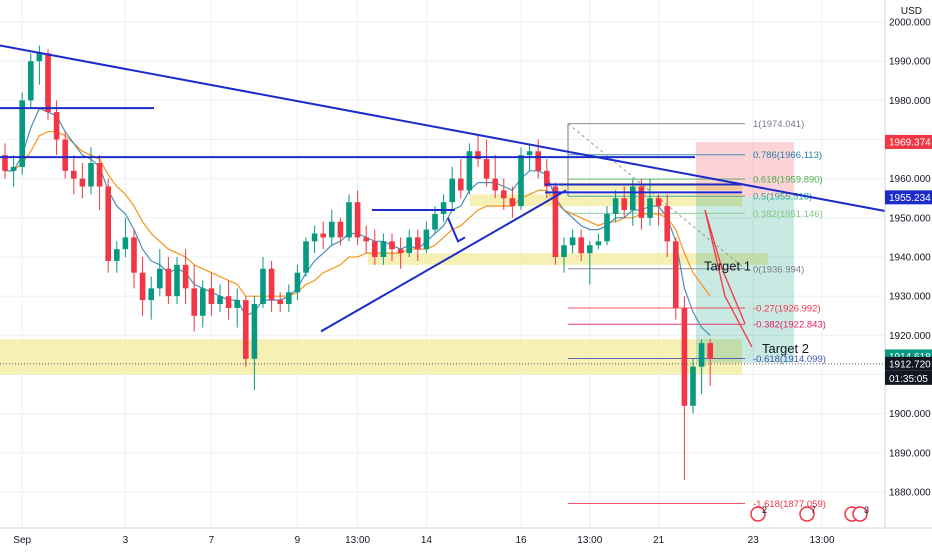 Image resolution: width=932 pixels, height=555 pixels. Describe the element at coordinates (656, 196) in the screenshot. I see `fib-trend` at that location.